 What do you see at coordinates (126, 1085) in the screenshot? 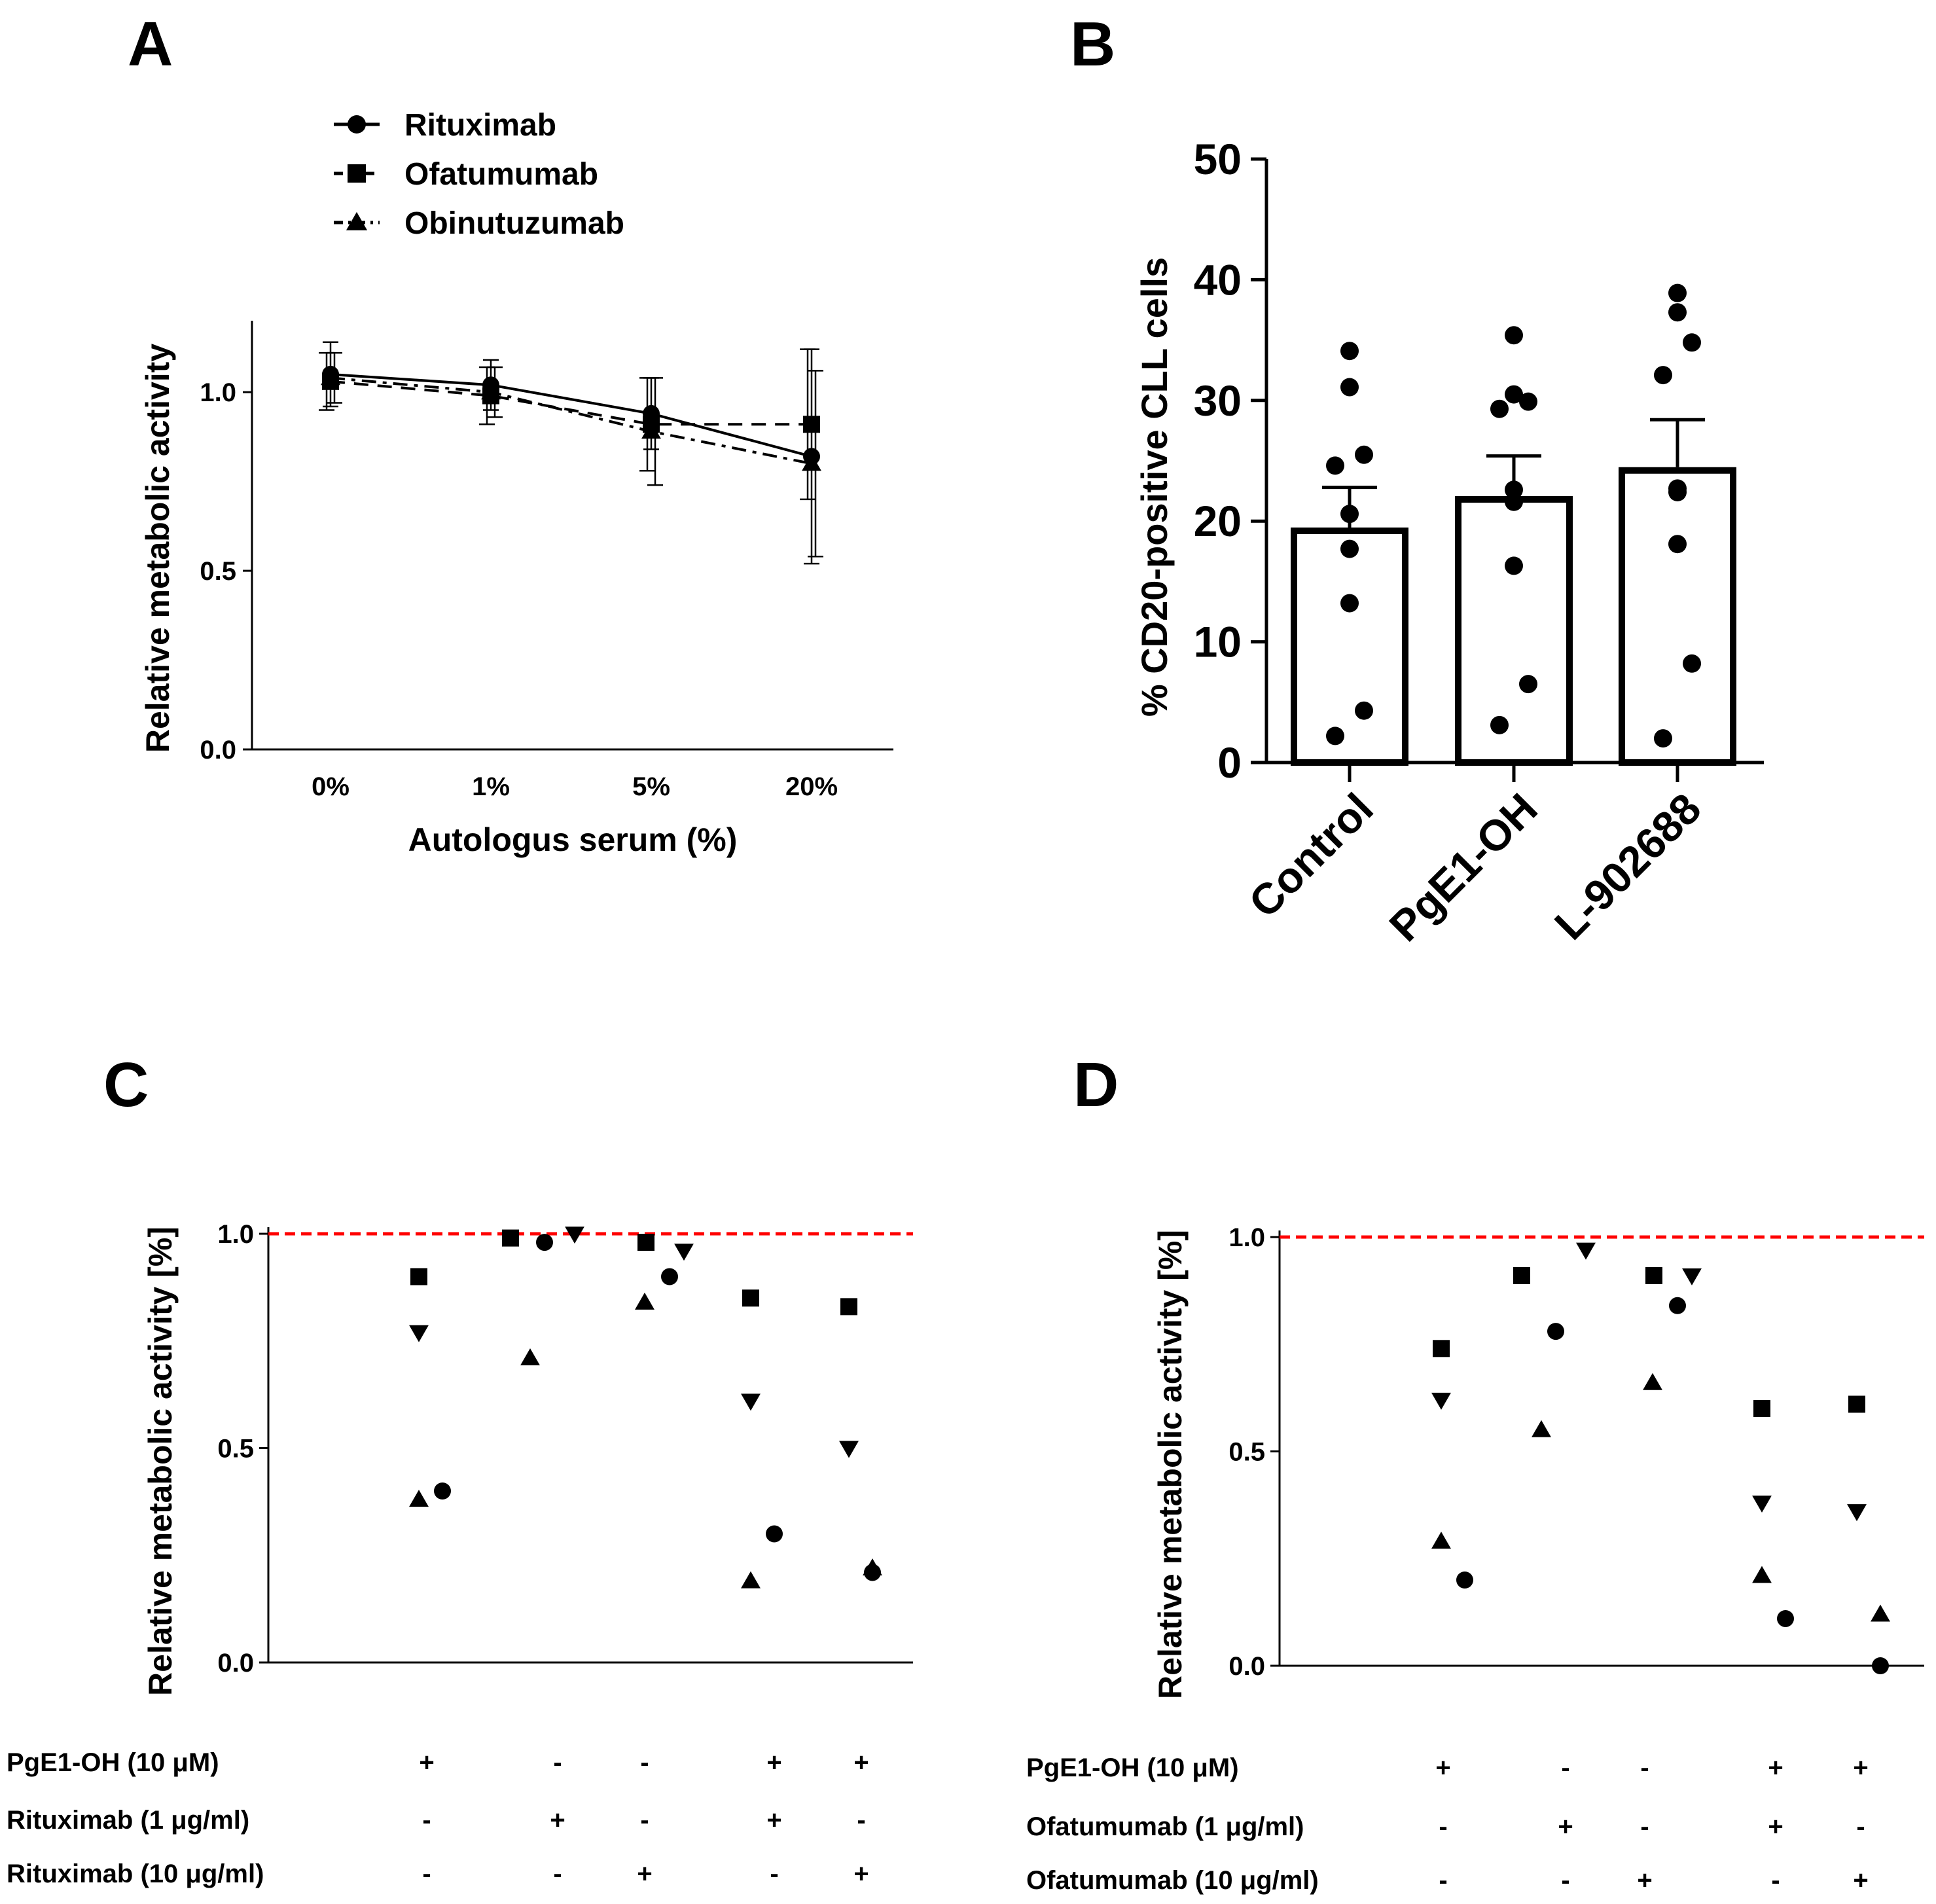
I see `panel-label-c: C` at bounding box center [126, 1085].